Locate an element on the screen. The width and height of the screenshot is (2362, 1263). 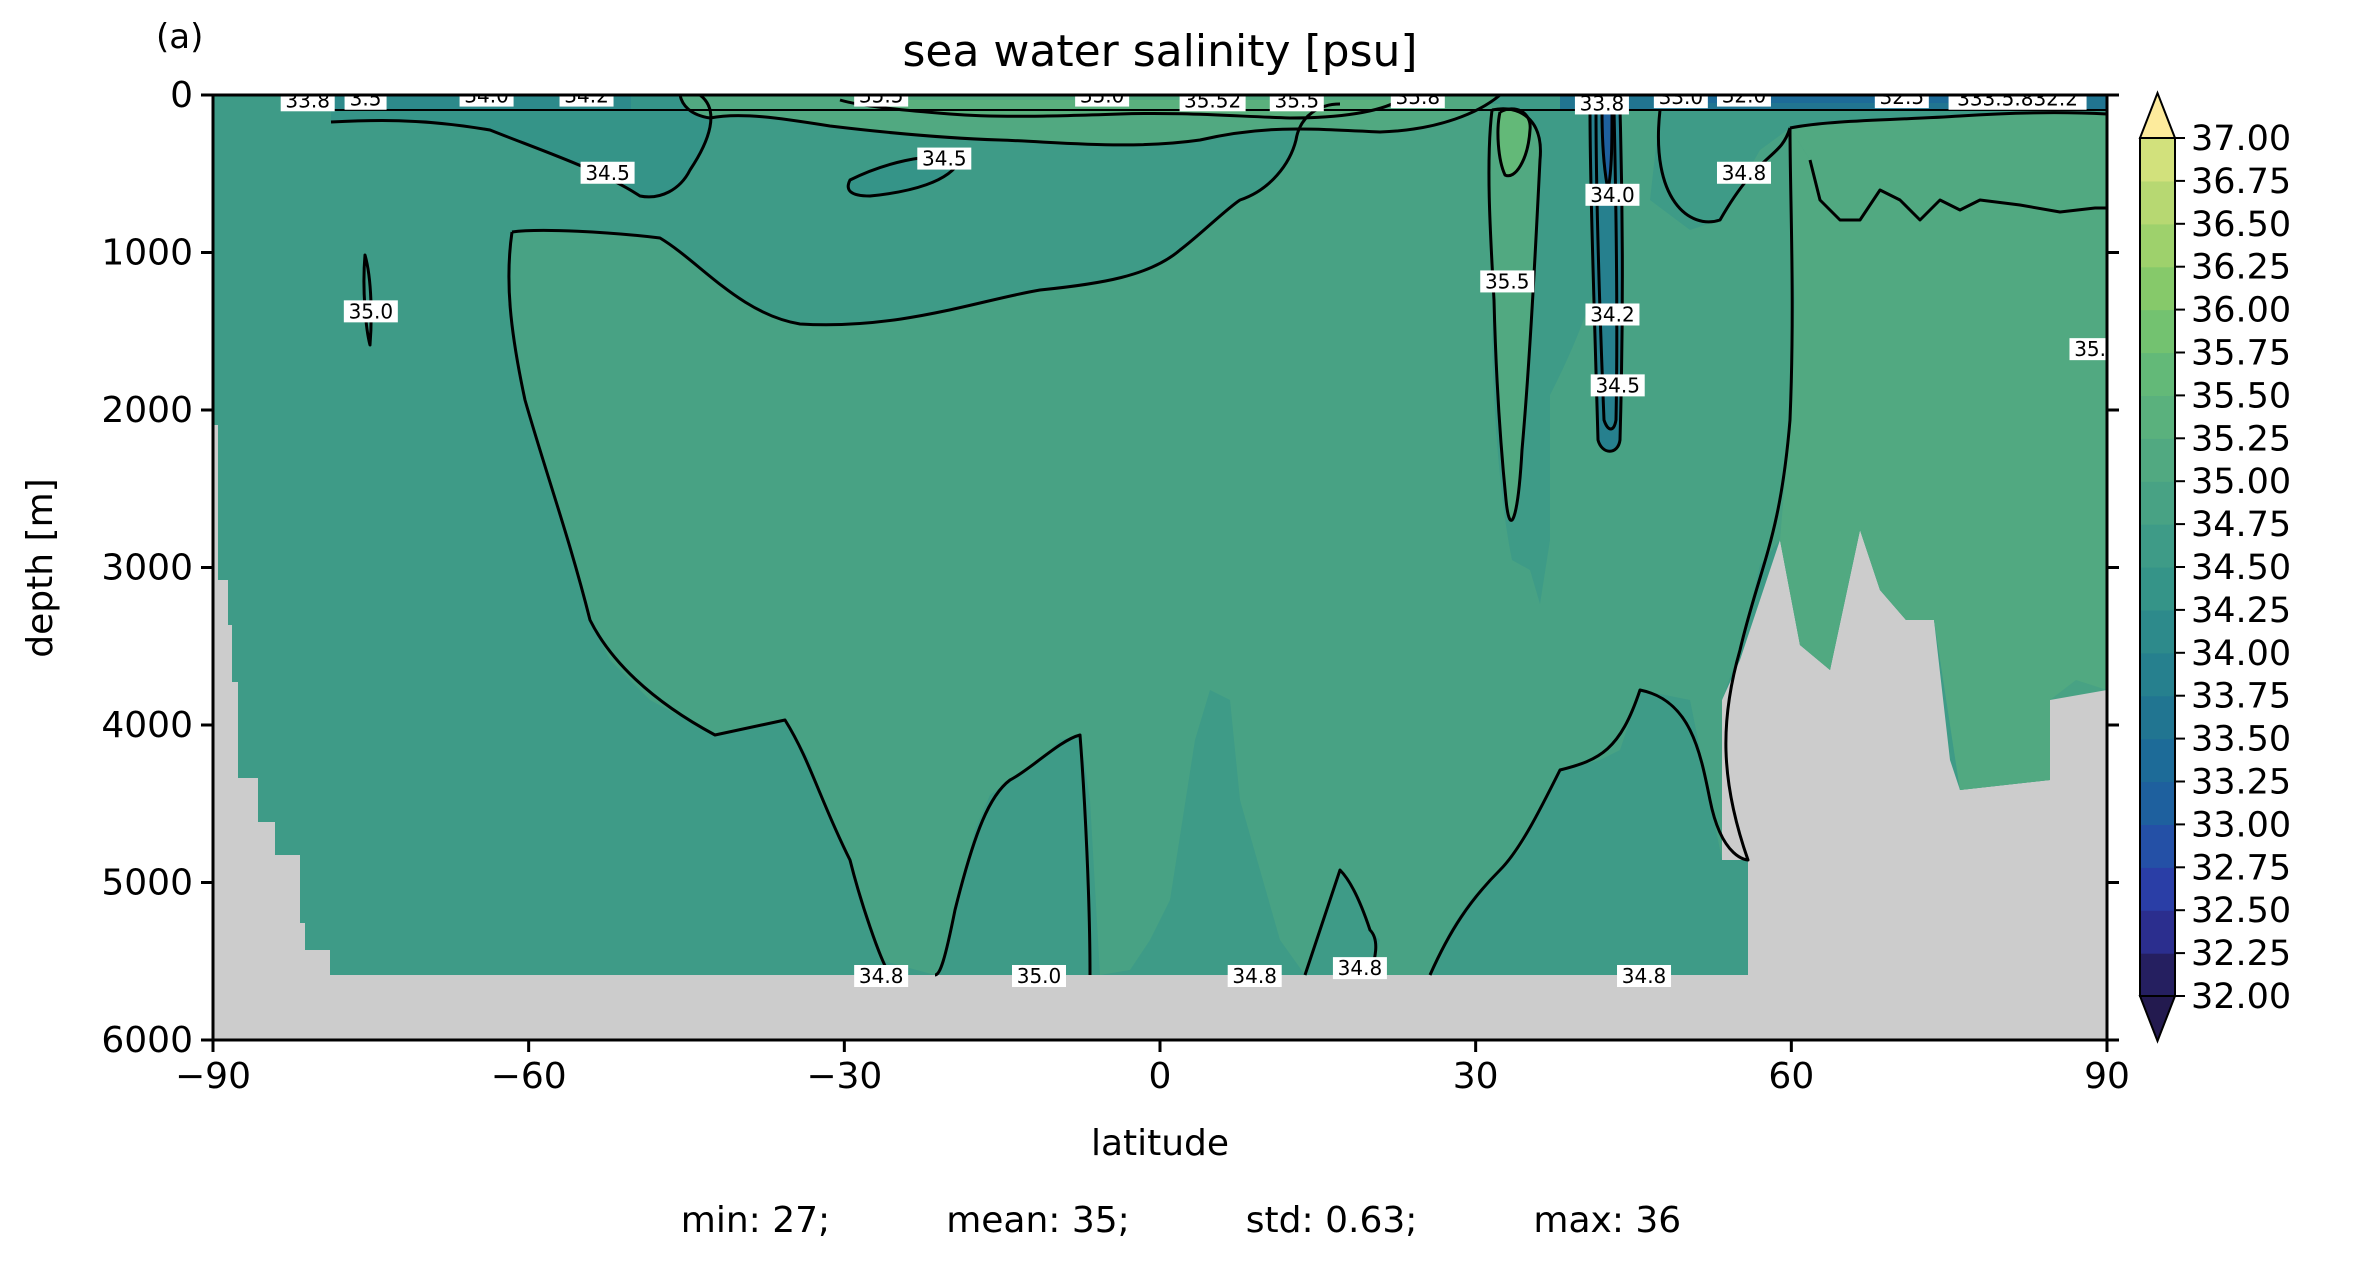
colorbar-tick-label: 32.50 is located at coordinates (2241, 911).